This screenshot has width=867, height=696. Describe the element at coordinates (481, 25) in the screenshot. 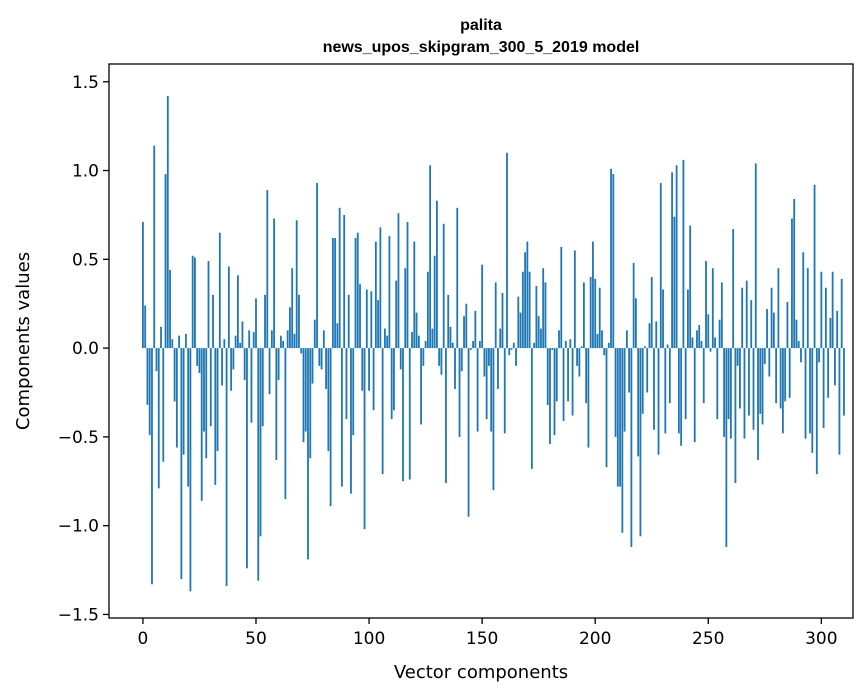

I see `chart-title-line-1: palita` at that location.